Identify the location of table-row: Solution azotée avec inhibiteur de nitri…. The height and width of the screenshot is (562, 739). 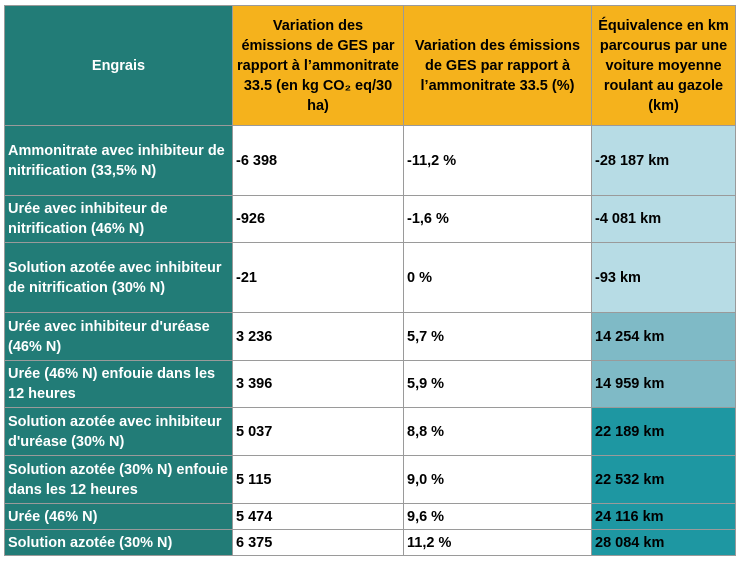
(370, 277).